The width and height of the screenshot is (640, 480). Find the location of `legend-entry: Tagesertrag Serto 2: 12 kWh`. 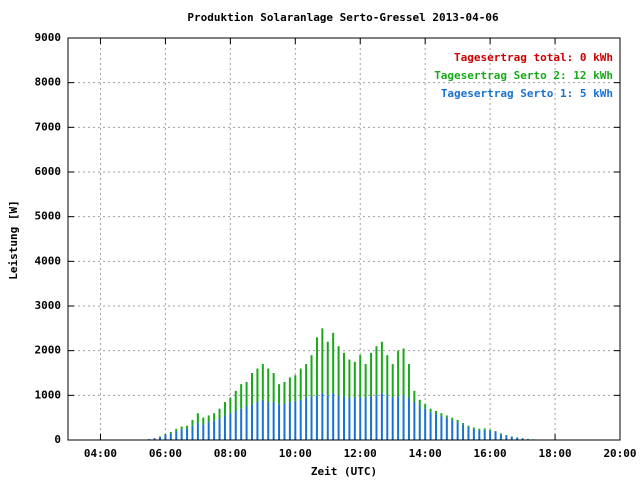

legend-entry: Tagesertrag Serto 2: 12 kWh is located at coordinates (523, 75).